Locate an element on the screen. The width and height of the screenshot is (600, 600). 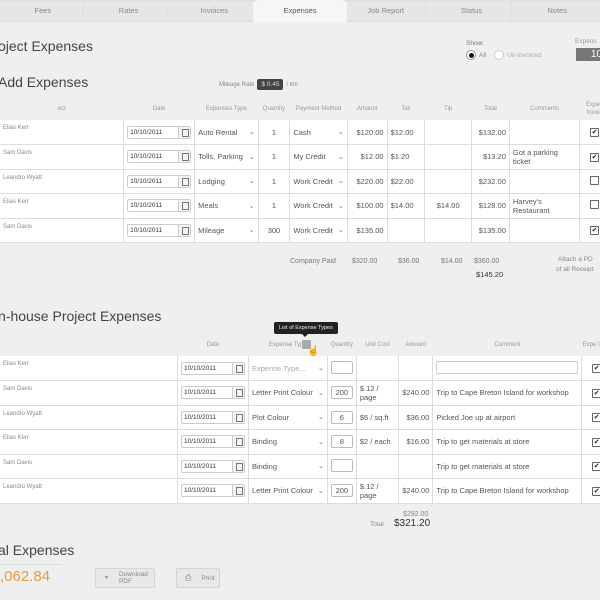
tab-rates: Rates is located at coordinates (128, 11).